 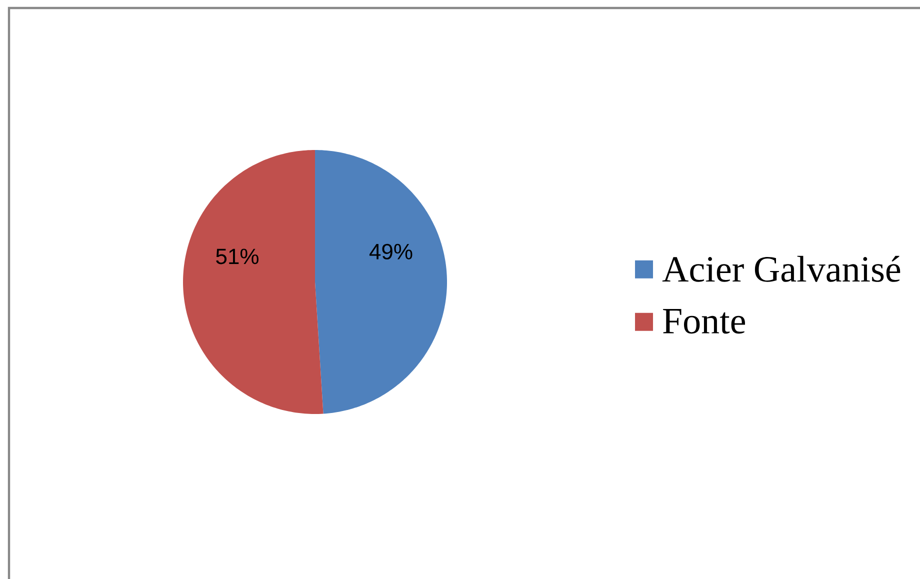 I want to click on legend-label: Acier Galvanisé, so click(x=781, y=269).